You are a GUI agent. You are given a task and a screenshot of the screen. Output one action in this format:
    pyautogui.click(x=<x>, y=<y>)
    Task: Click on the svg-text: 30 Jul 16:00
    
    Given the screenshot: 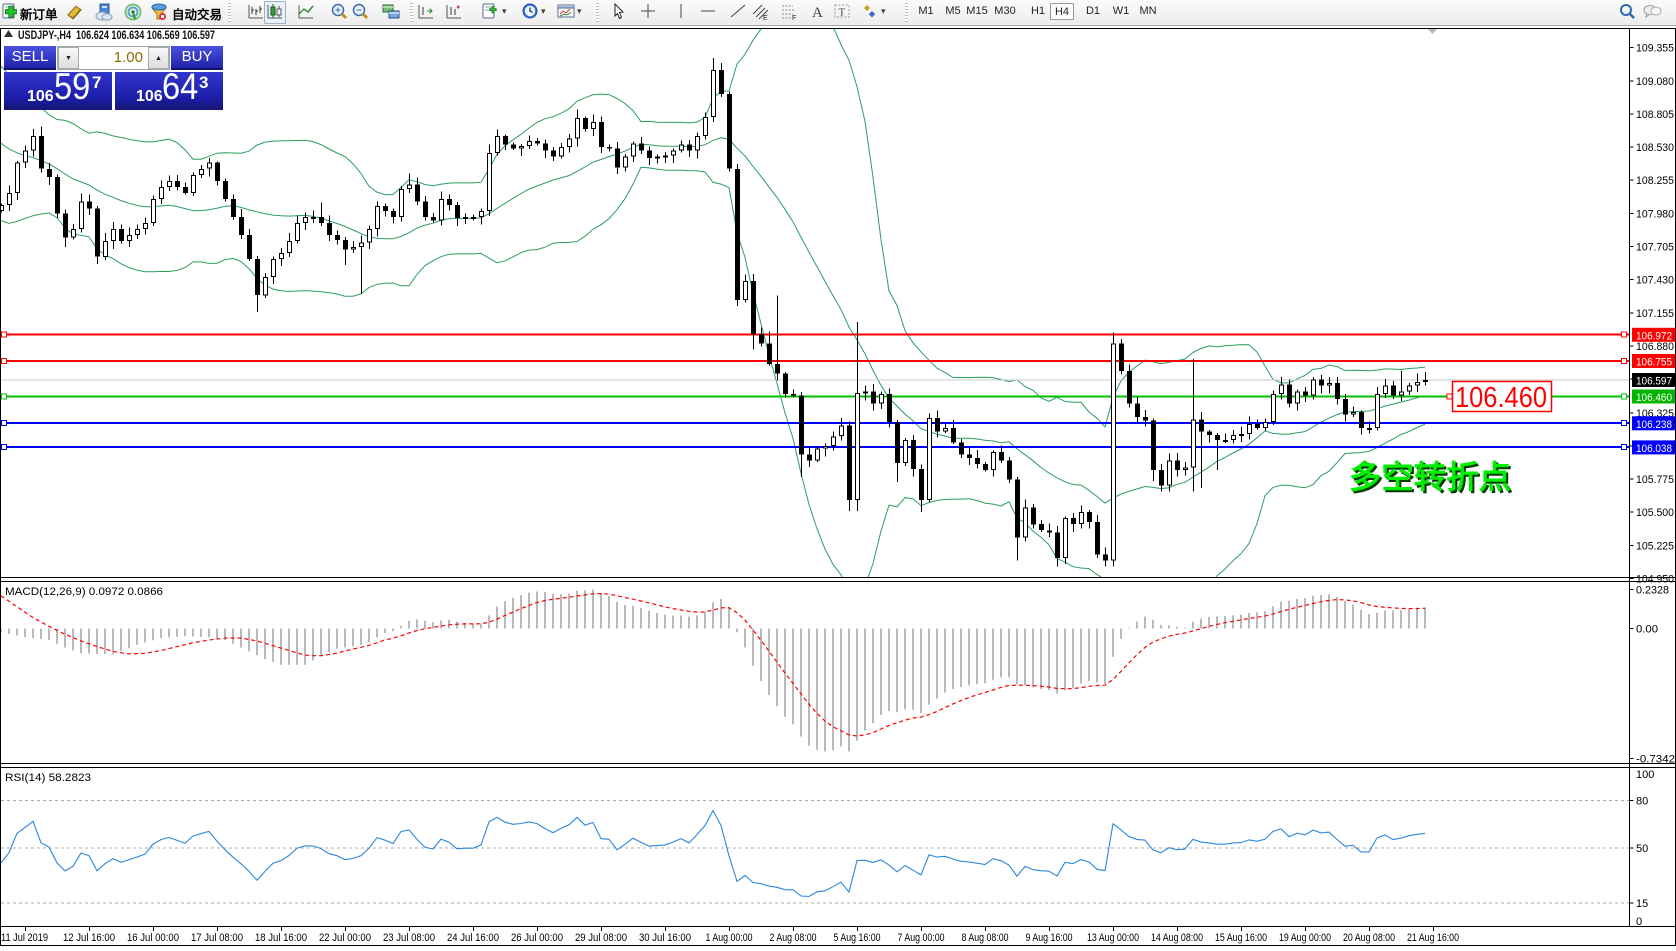 What is the action you would take?
    pyautogui.click(x=665, y=938)
    